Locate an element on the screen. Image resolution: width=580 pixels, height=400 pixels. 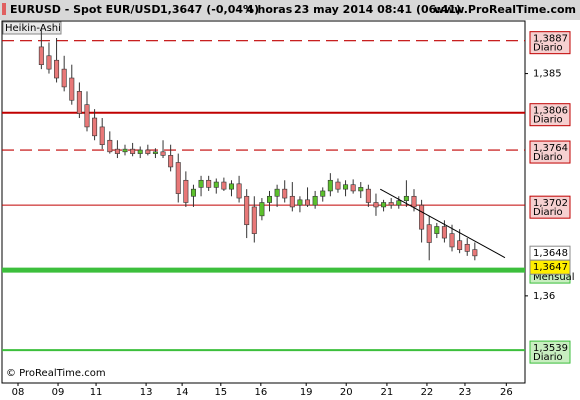
level-price: 1,3764 is located at coordinates (550, 148).